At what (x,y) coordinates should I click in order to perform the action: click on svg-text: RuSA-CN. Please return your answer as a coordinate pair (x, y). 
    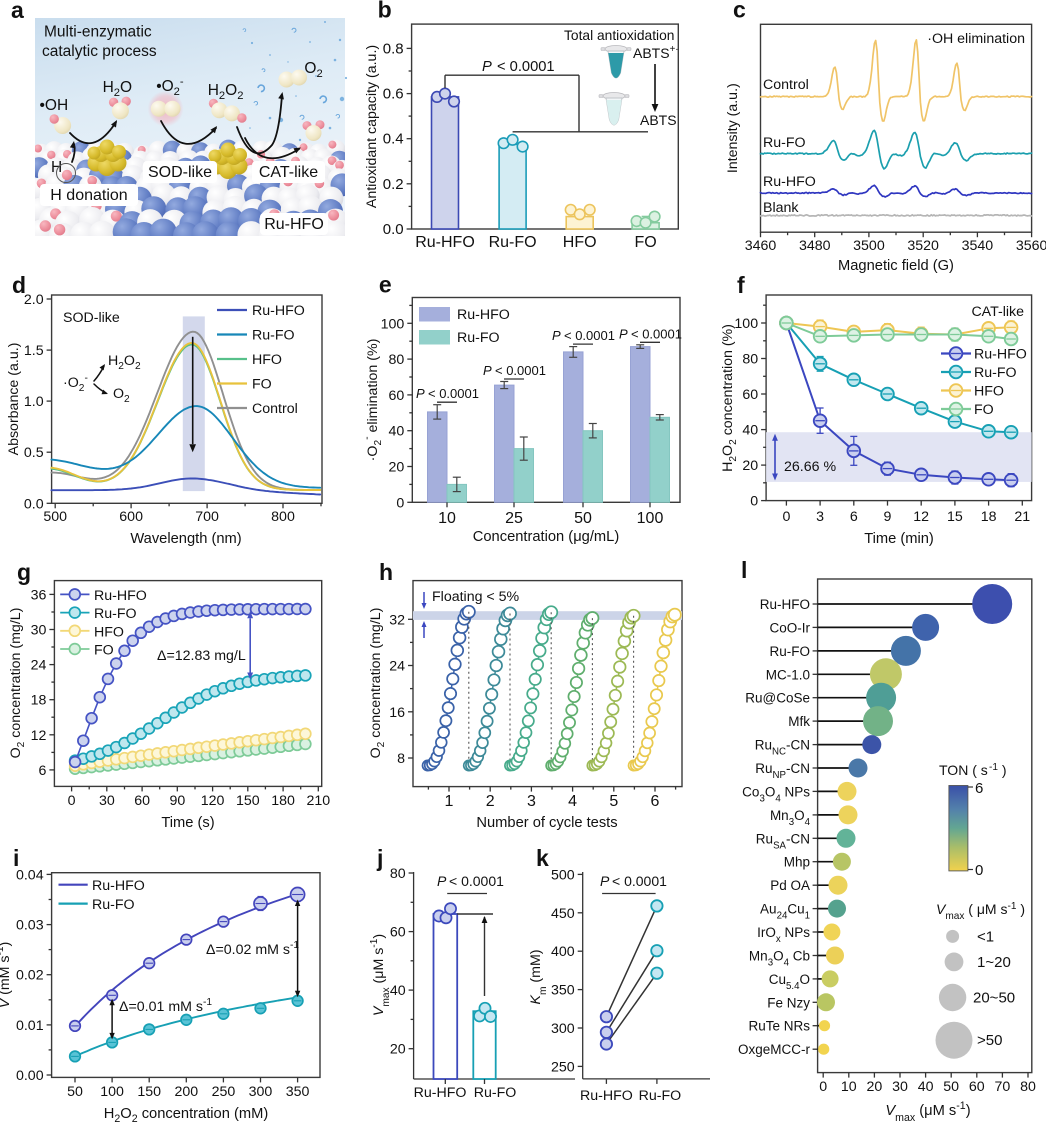
    Looking at the image, I should click on (783, 841).